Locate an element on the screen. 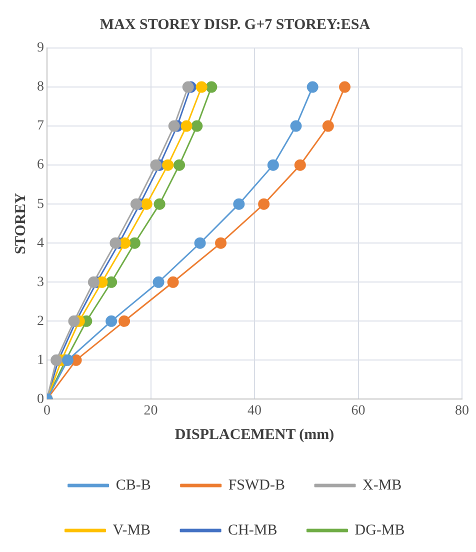 Image resolution: width=476 pixels, height=552 pixels. y-axis-title: STOREY is located at coordinates (20, 223).